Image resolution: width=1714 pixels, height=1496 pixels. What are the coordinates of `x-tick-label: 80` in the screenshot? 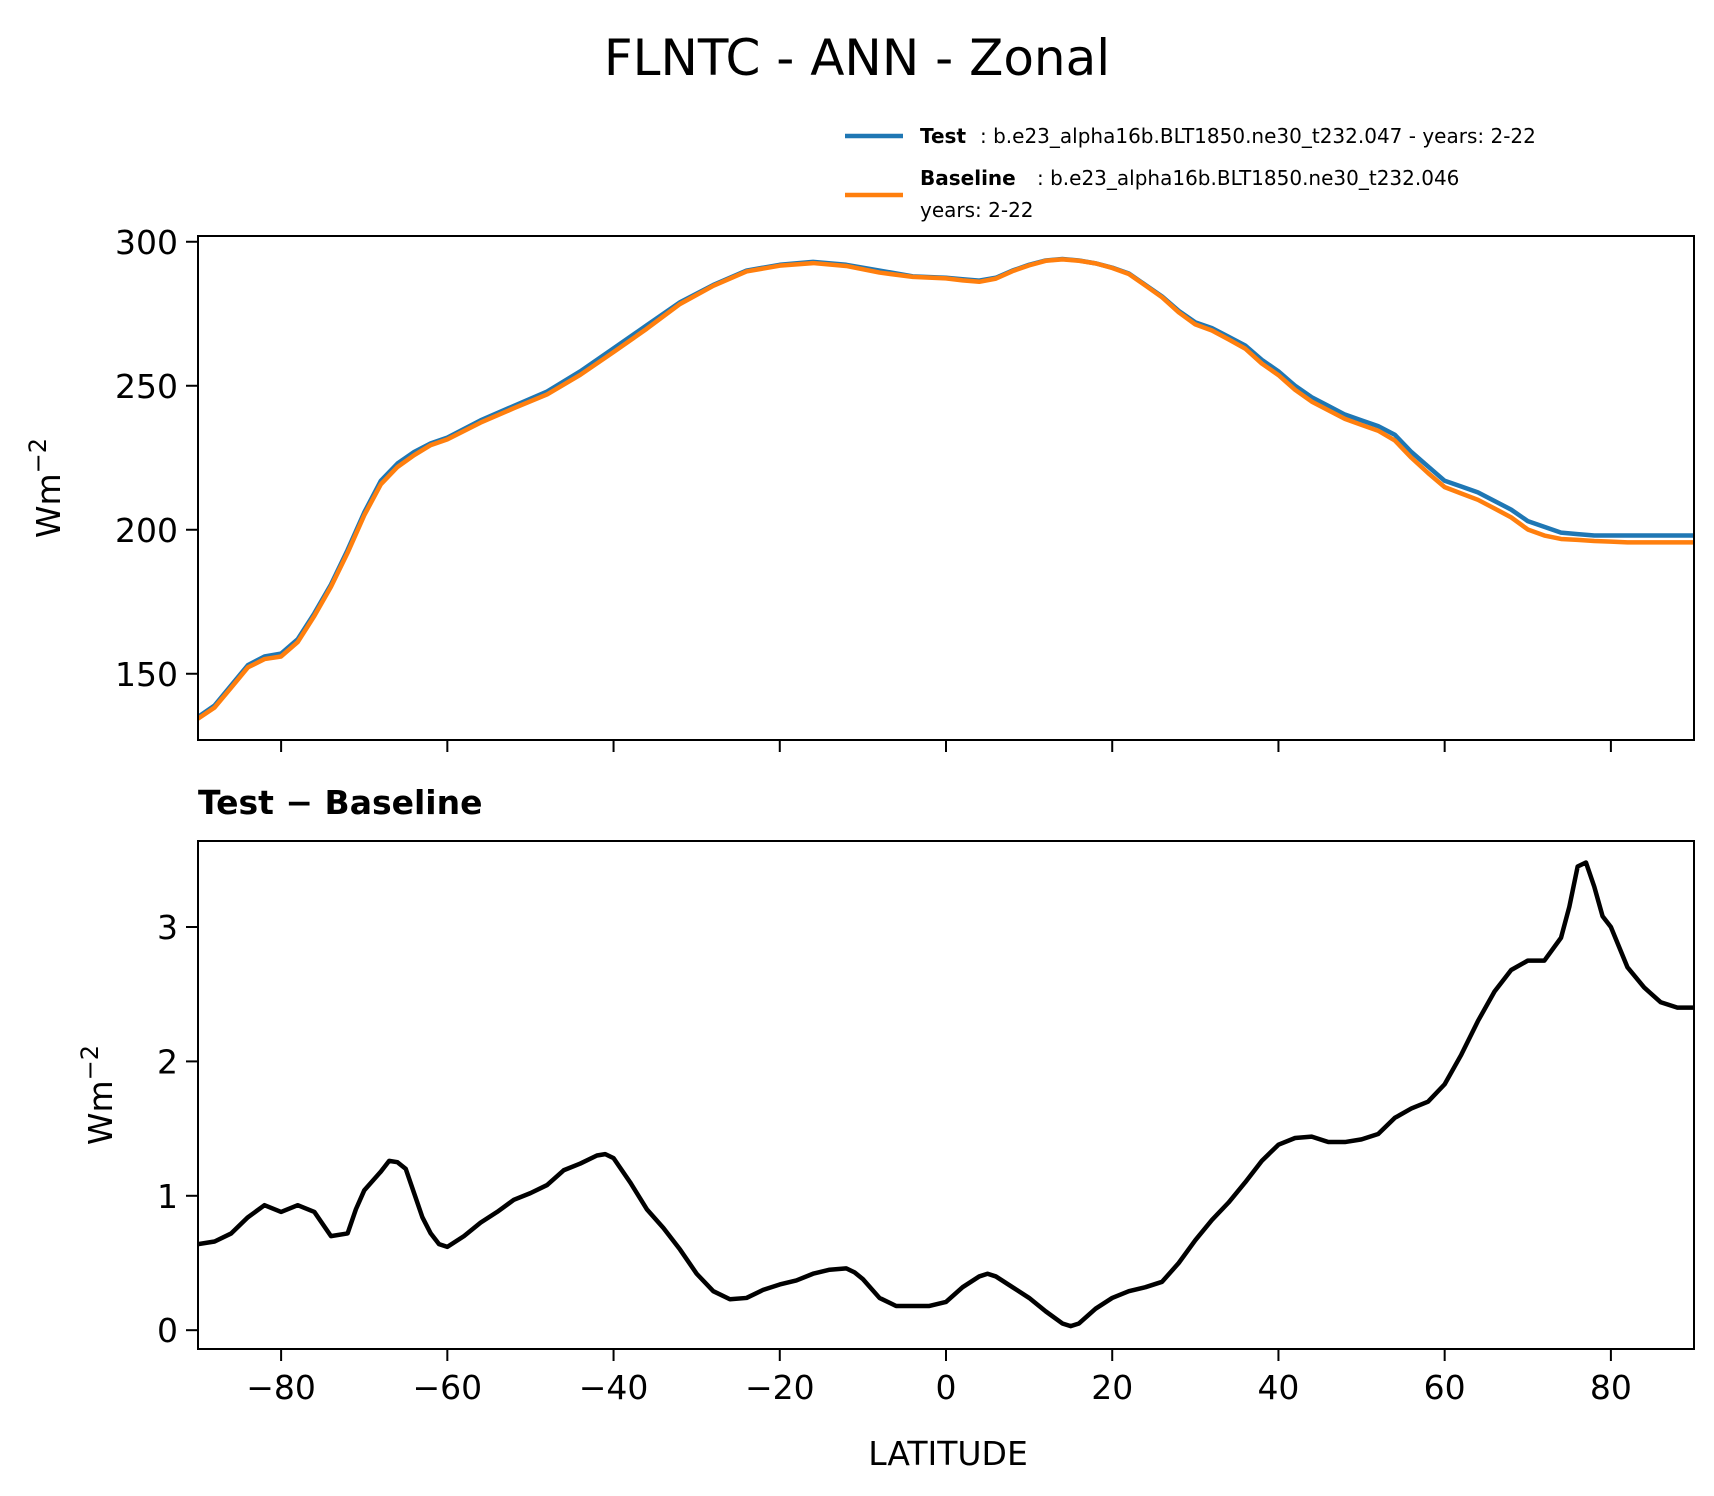 It's located at (1611, 1387).